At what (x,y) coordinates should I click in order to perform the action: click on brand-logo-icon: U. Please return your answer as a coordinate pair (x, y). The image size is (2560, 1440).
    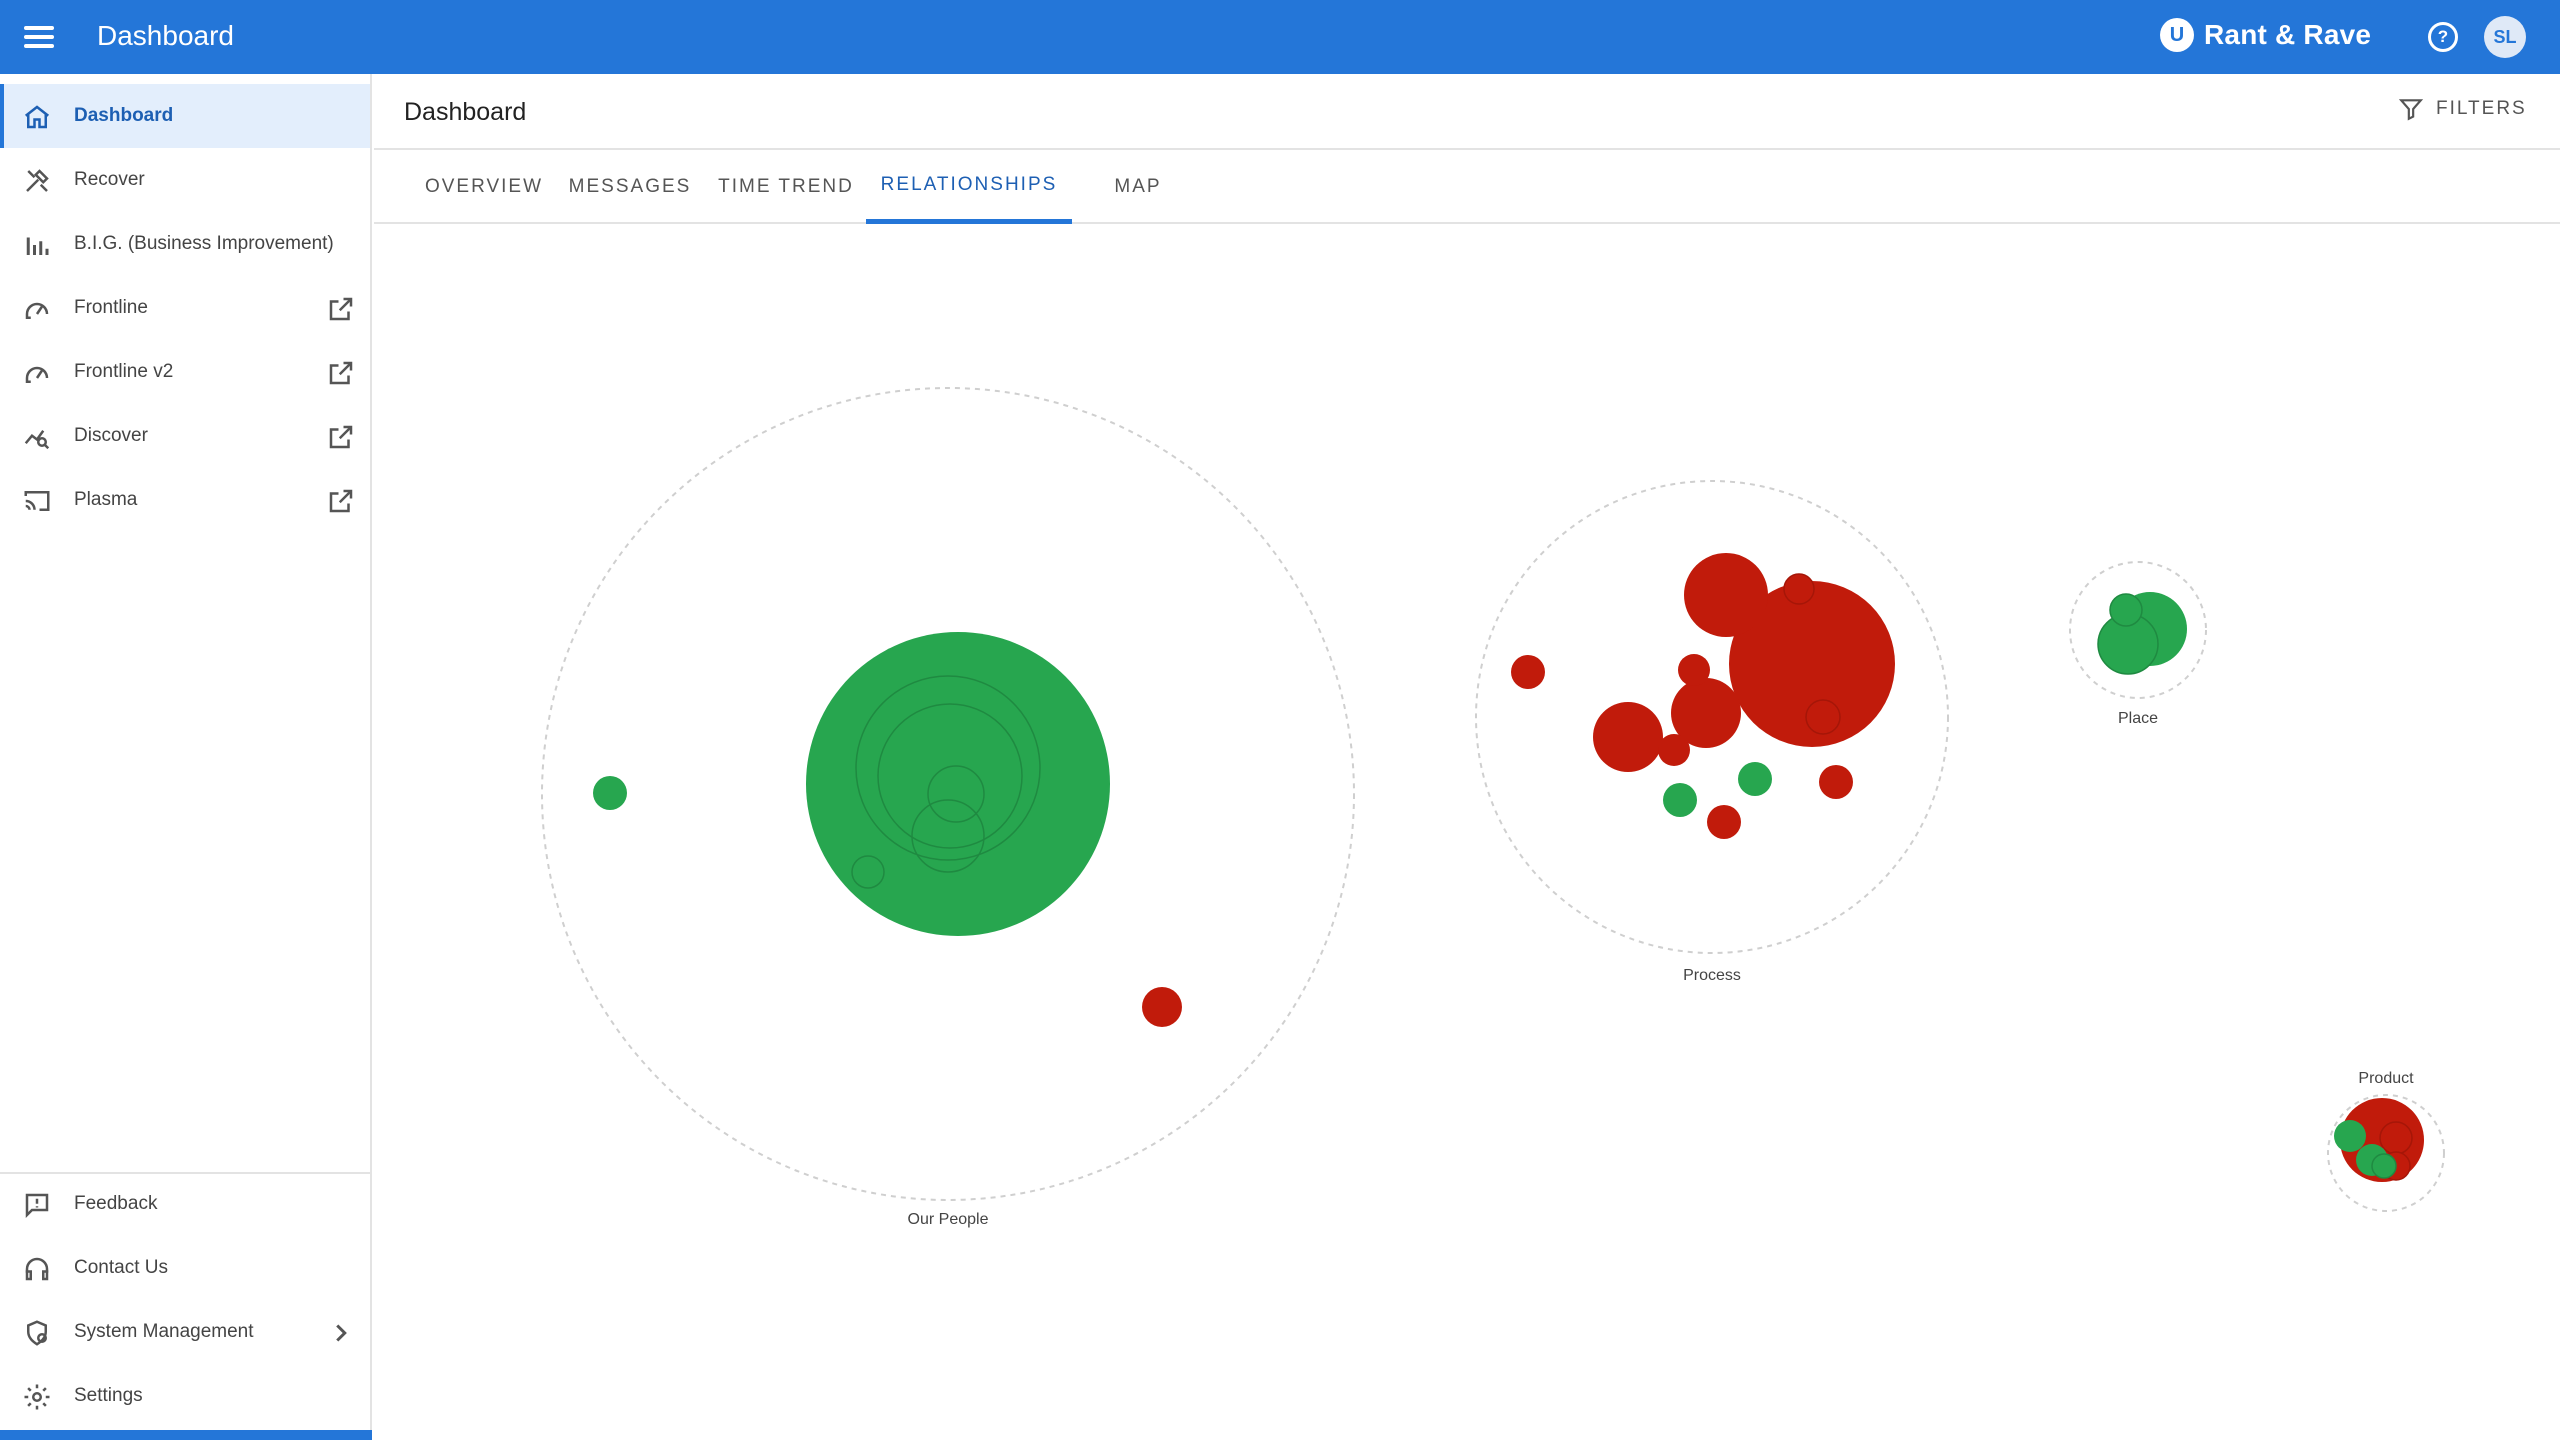
    Looking at the image, I should click on (2177, 35).